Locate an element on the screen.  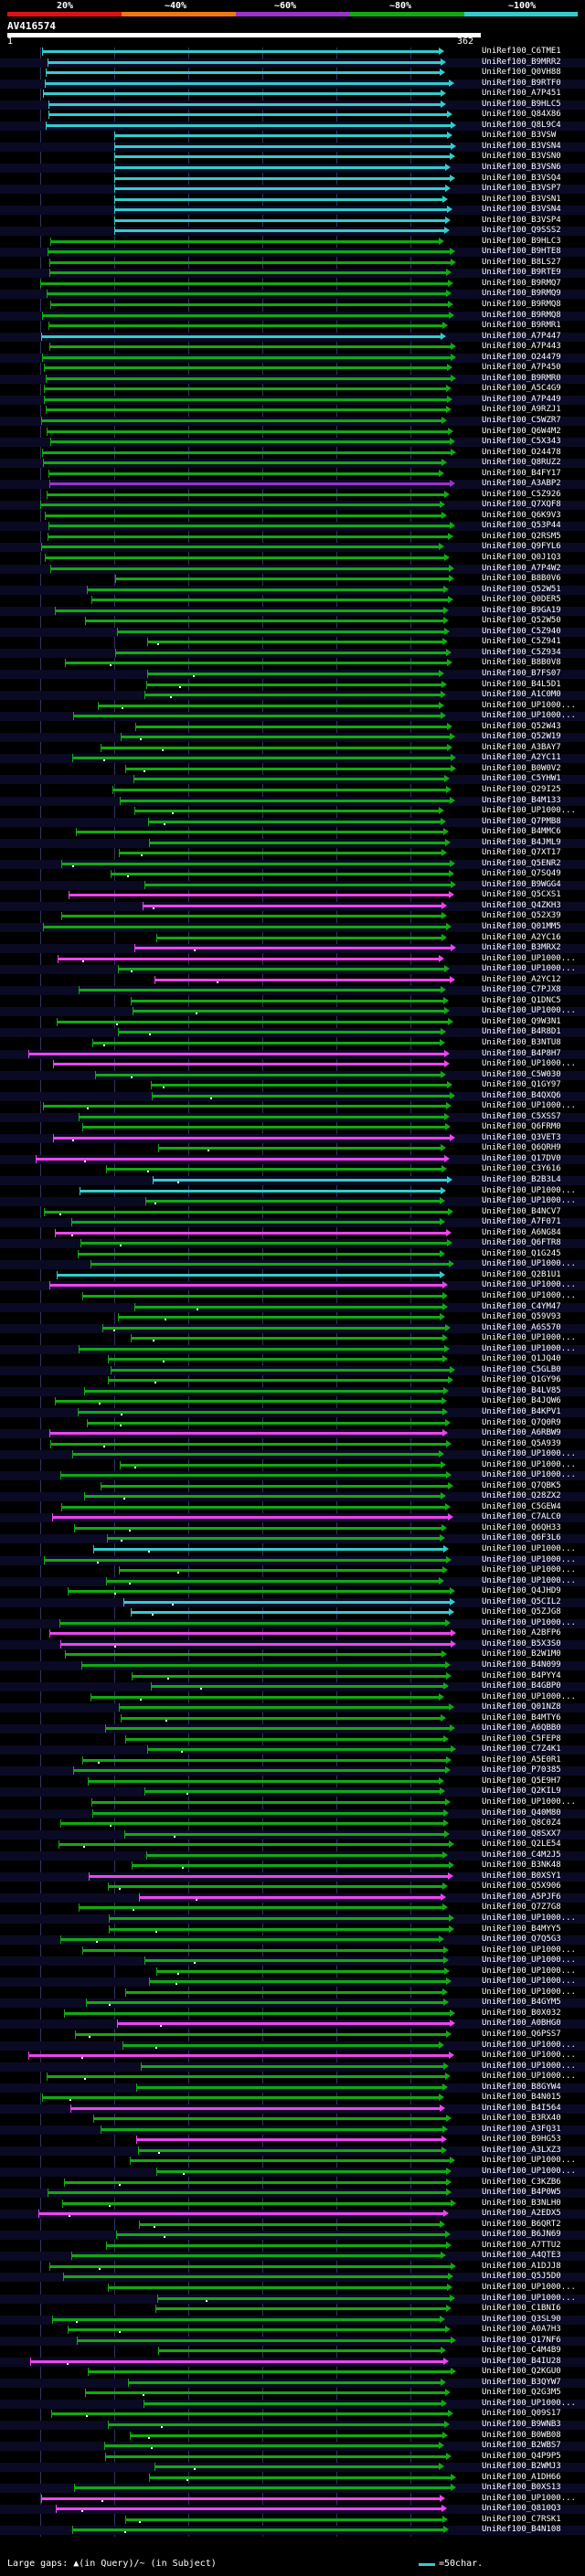
hit-label-link: UniRef100_Q5CIL2 is located at coordinates (521, 1601).